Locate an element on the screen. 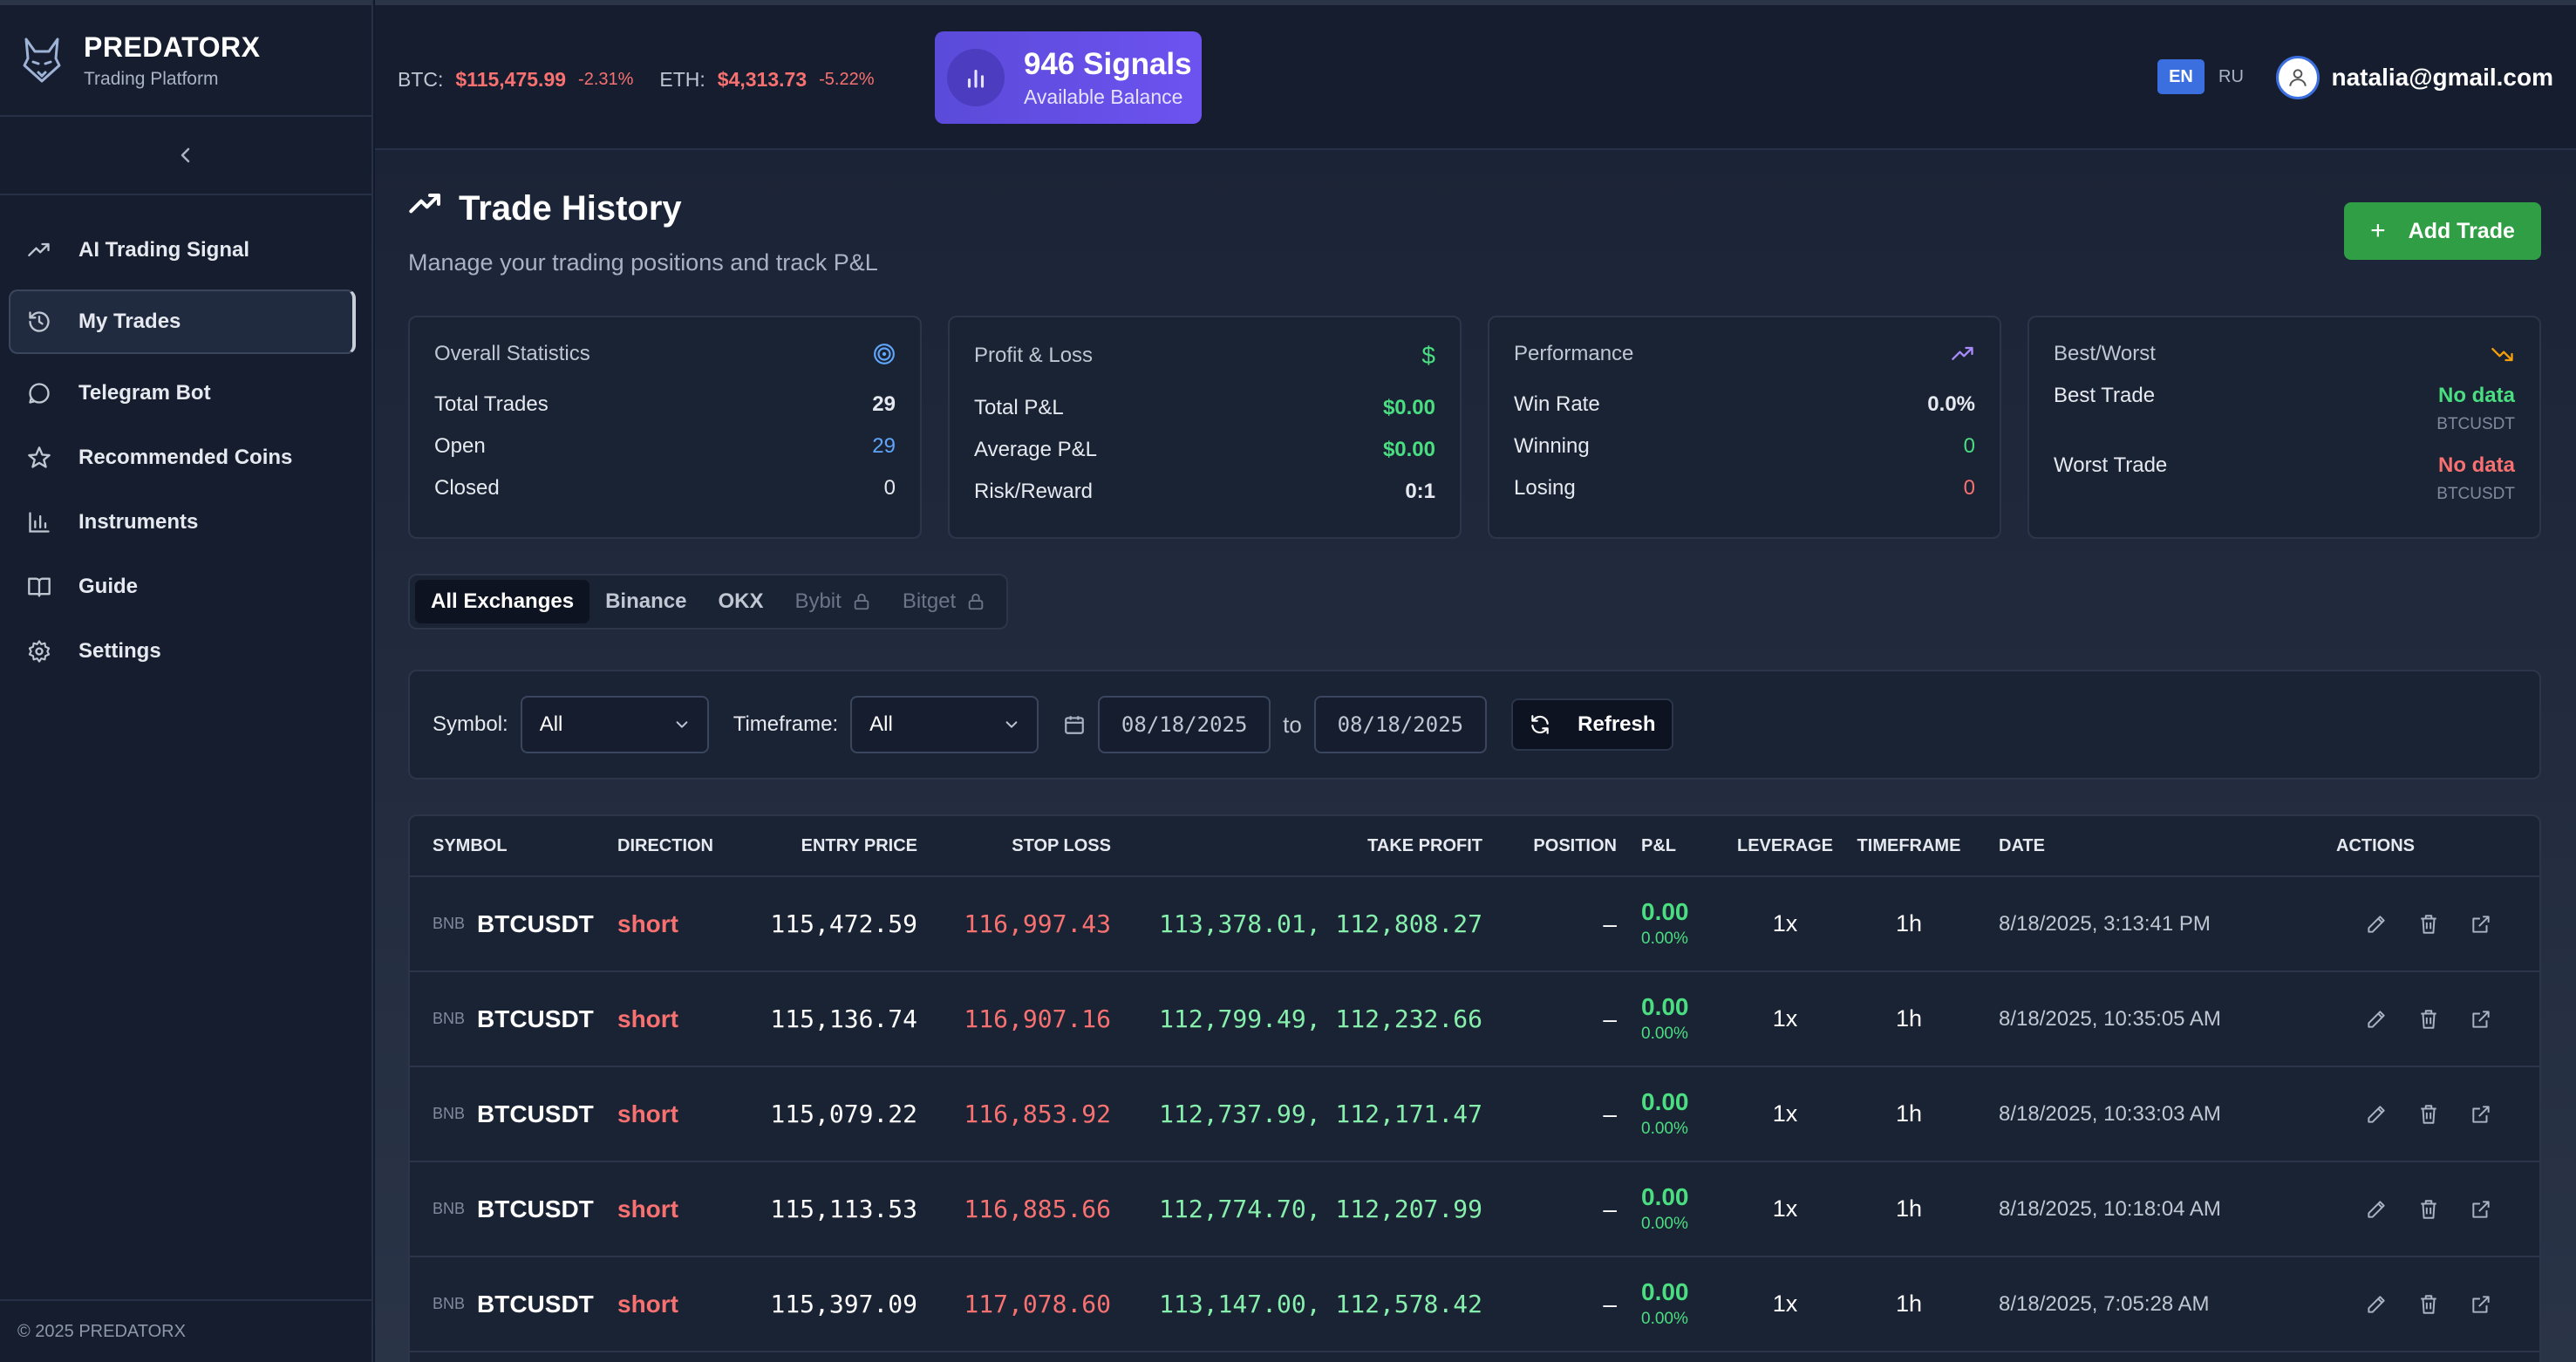 This screenshot has height=1362, width=2576. date-range-to-label: to is located at coordinates (1293, 724).